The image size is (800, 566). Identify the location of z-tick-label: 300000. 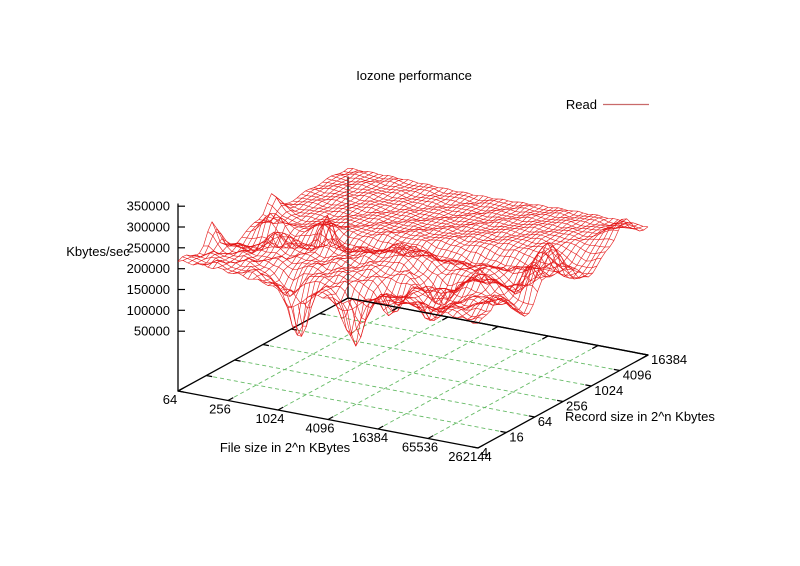
(148, 227).